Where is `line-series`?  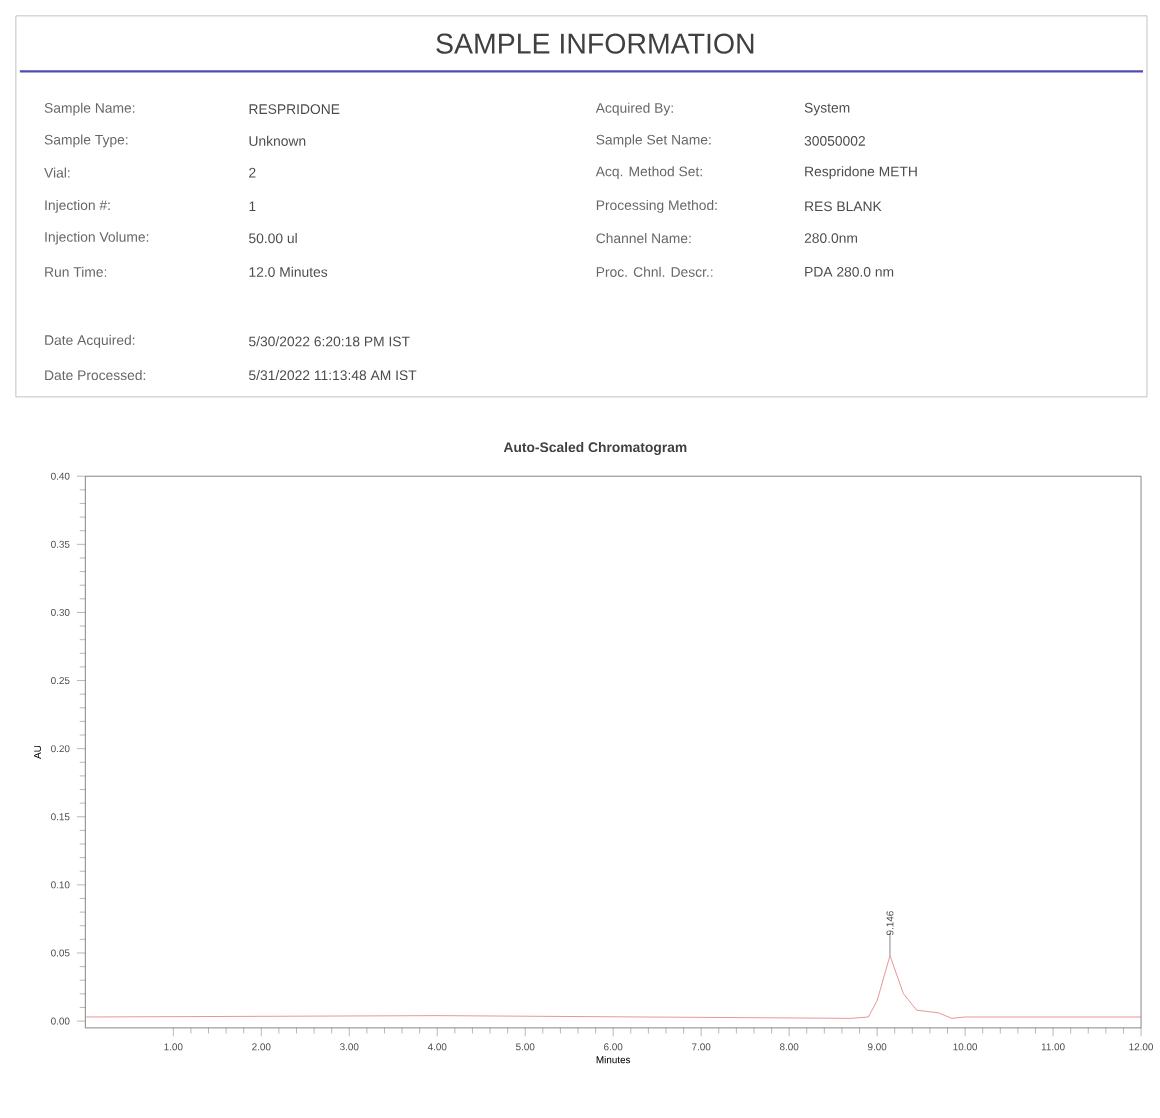
line-series is located at coordinates (613, 987).